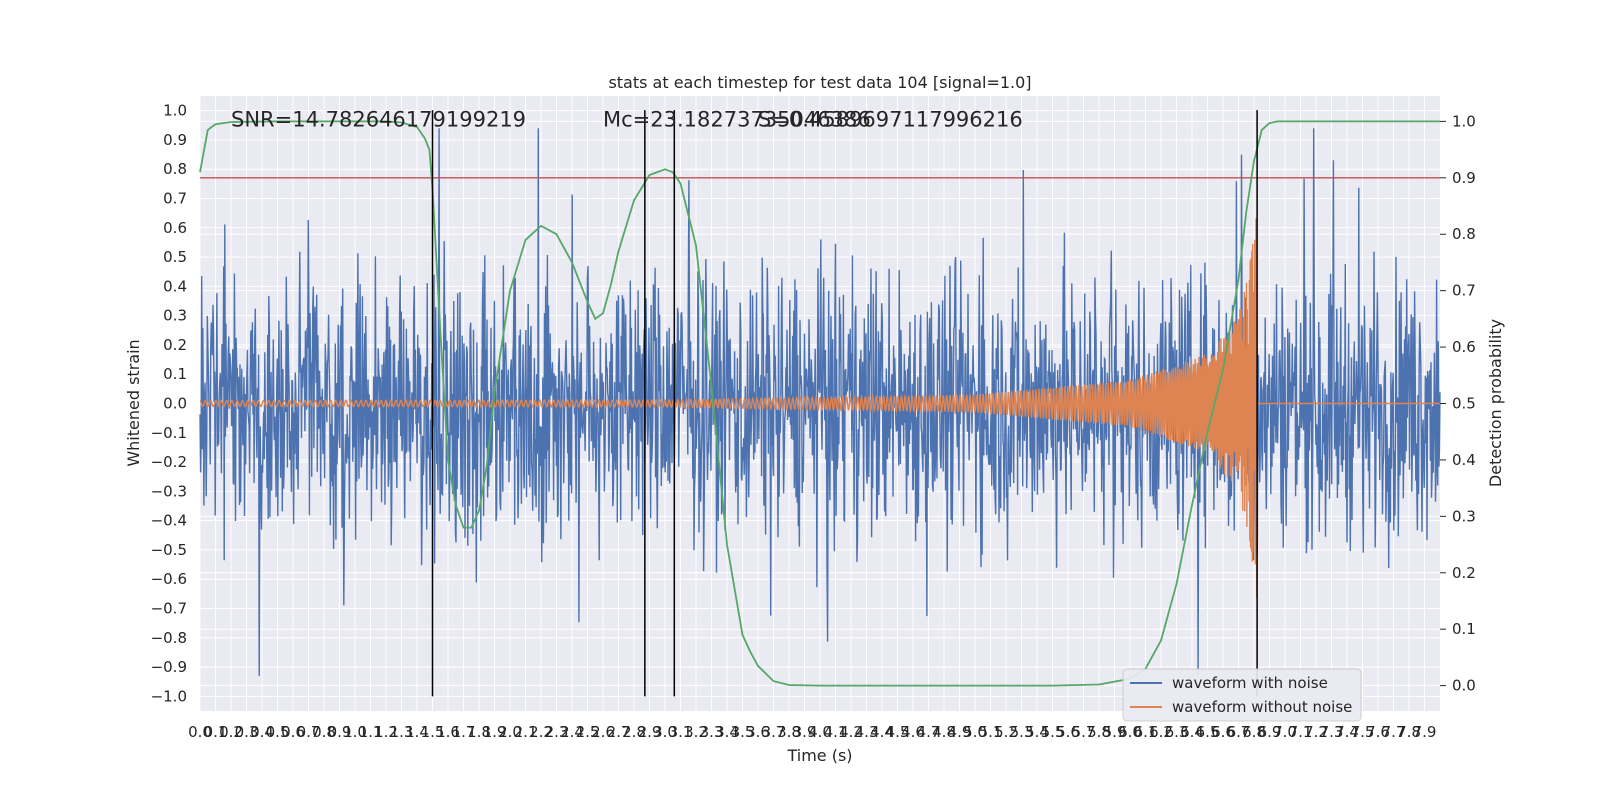 The image size is (1600, 800). I want to click on y-tick-label: −1.0, so click(169, 696).